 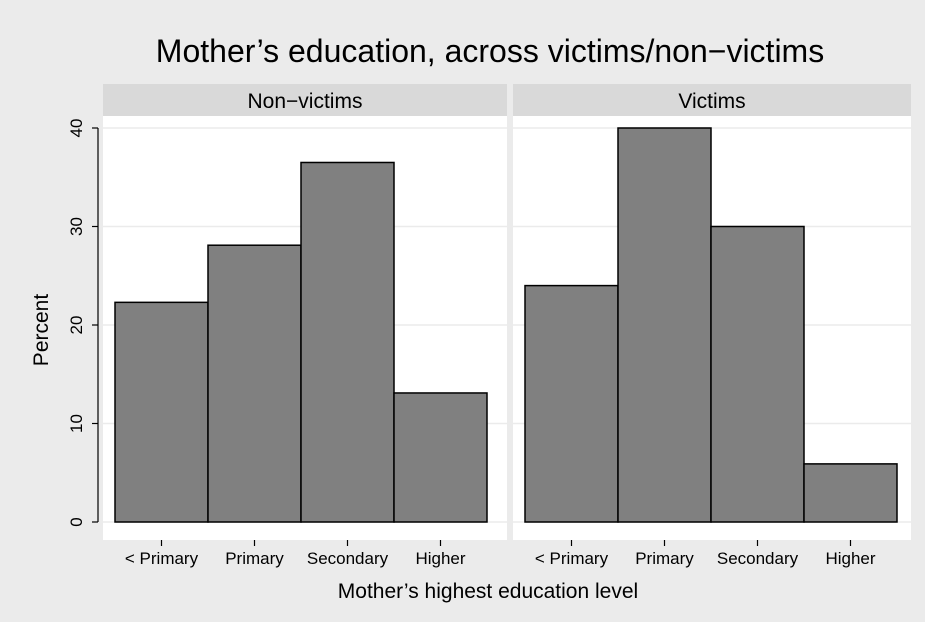 I want to click on y-tick-label: 0, so click(x=76, y=521).